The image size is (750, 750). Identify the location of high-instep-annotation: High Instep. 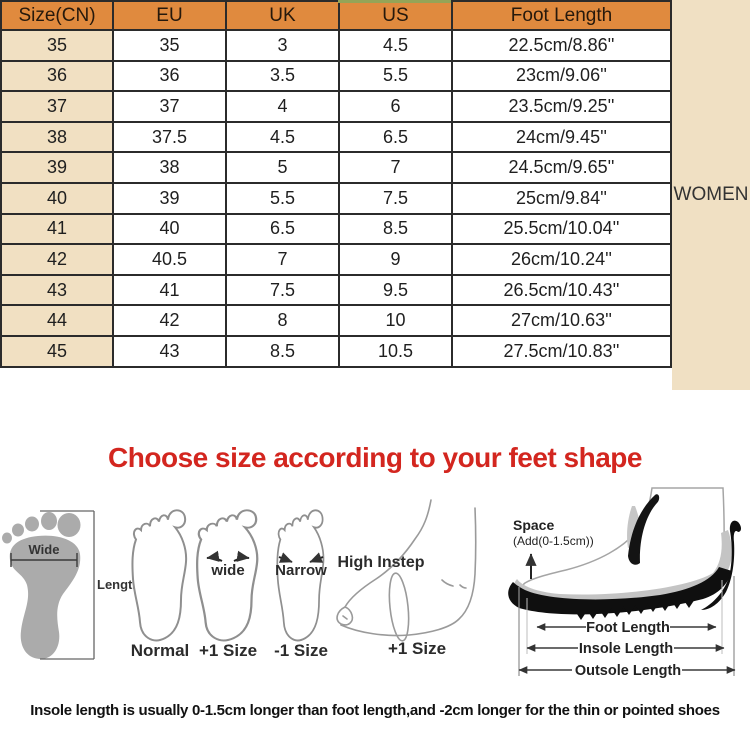
(380, 562).